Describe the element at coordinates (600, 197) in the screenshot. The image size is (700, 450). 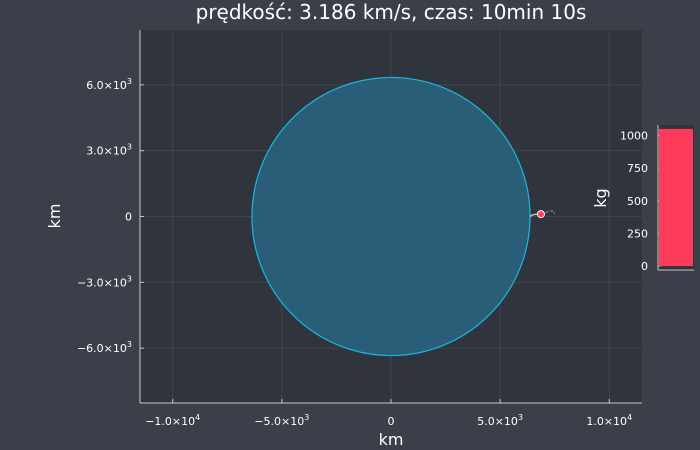
I see `fuel-axis-label: kg` at that location.